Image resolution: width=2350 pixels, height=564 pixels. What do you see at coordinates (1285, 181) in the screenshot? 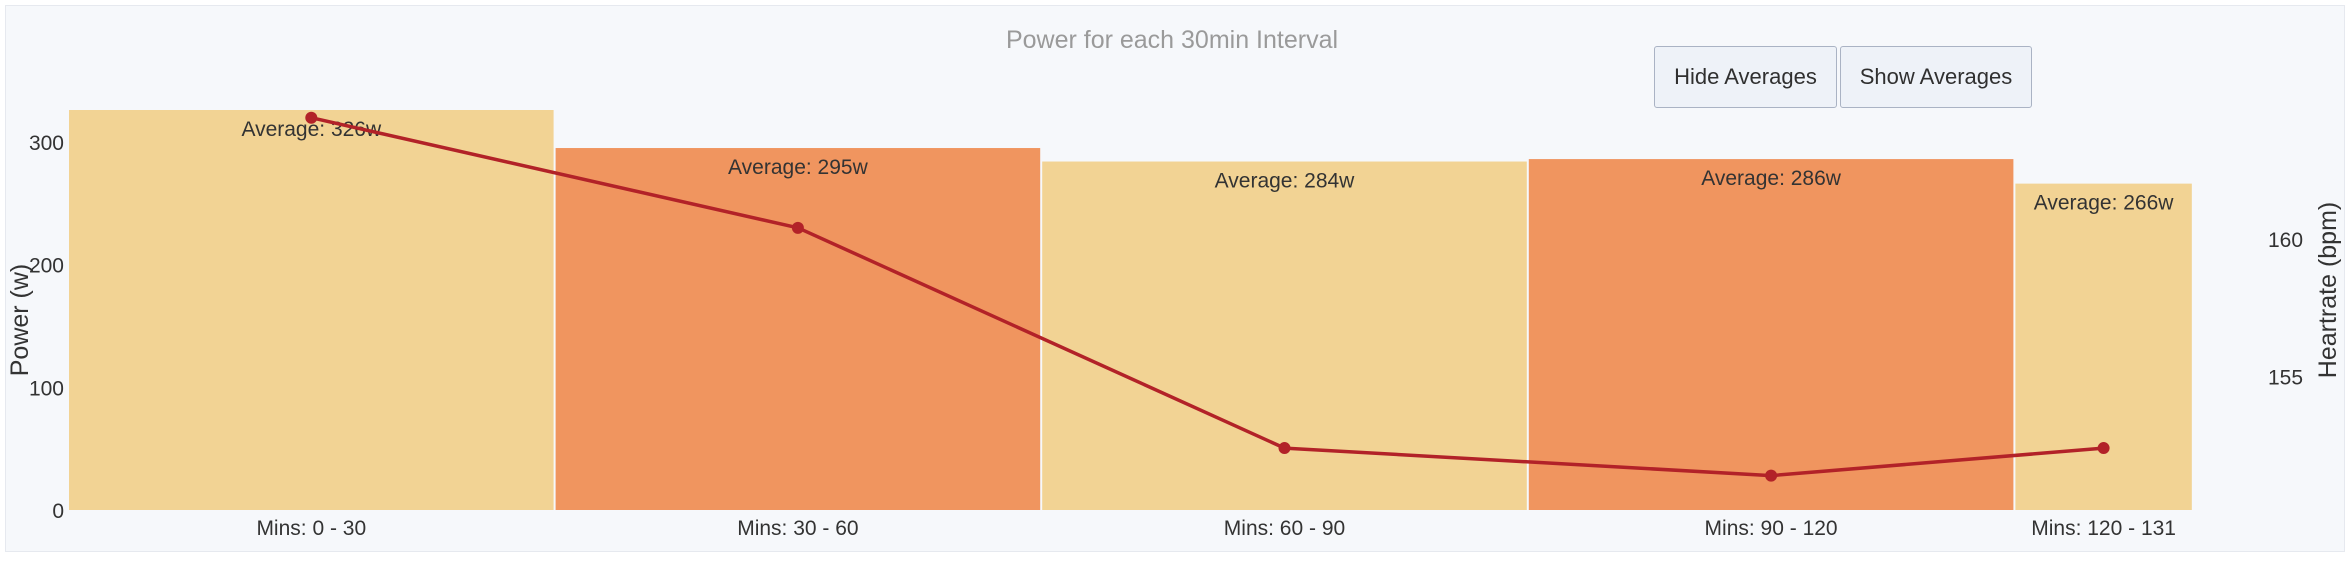
I see `bar-average-label: Average: 284w` at bounding box center [1285, 181].